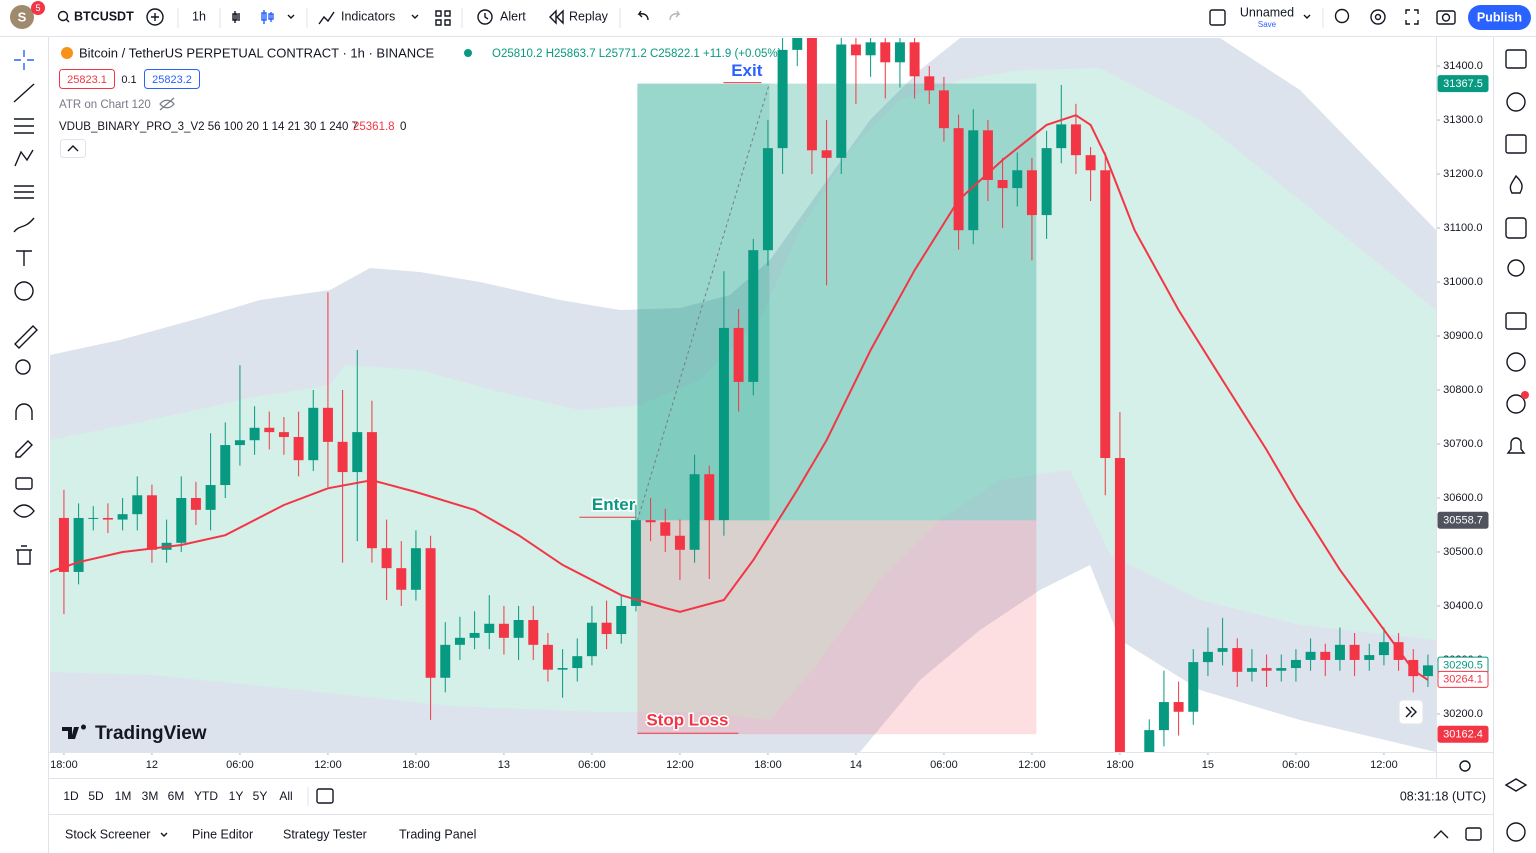 The image size is (1536, 853). What do you see at coordinates (325, 834) in the screenshot?
I see `bottom-tab: Strategy Tester` at bounding box center [325, 834].